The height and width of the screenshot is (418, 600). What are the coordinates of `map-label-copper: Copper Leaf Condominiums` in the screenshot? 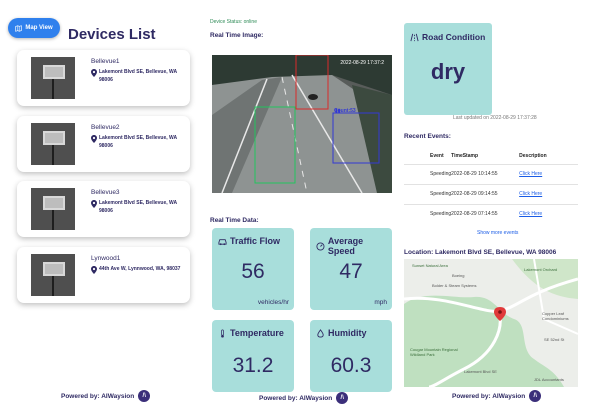 It's located at (555, 316).